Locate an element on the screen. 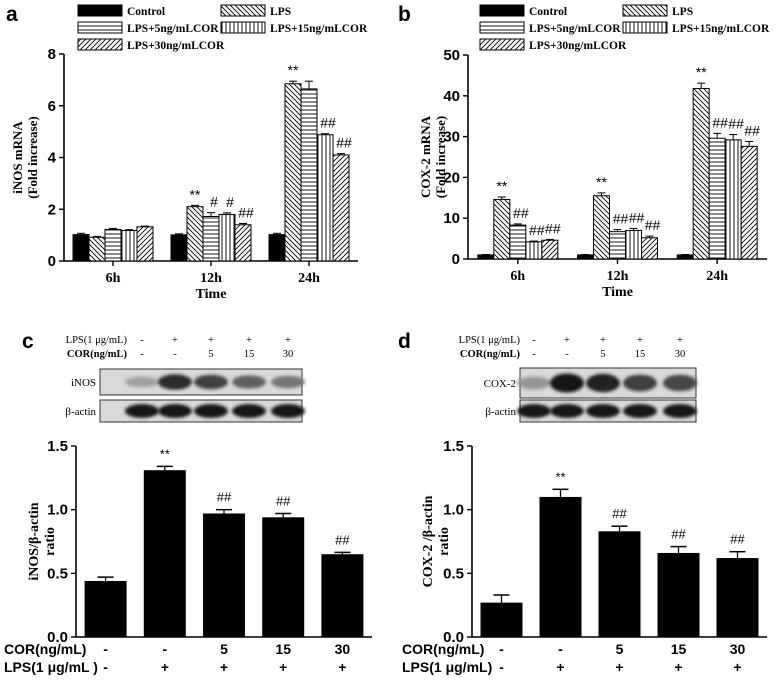 Image resolution: width=778 pixels, height=680 pixels. y-tick-label: 30 is located at coordinates (451, 137).